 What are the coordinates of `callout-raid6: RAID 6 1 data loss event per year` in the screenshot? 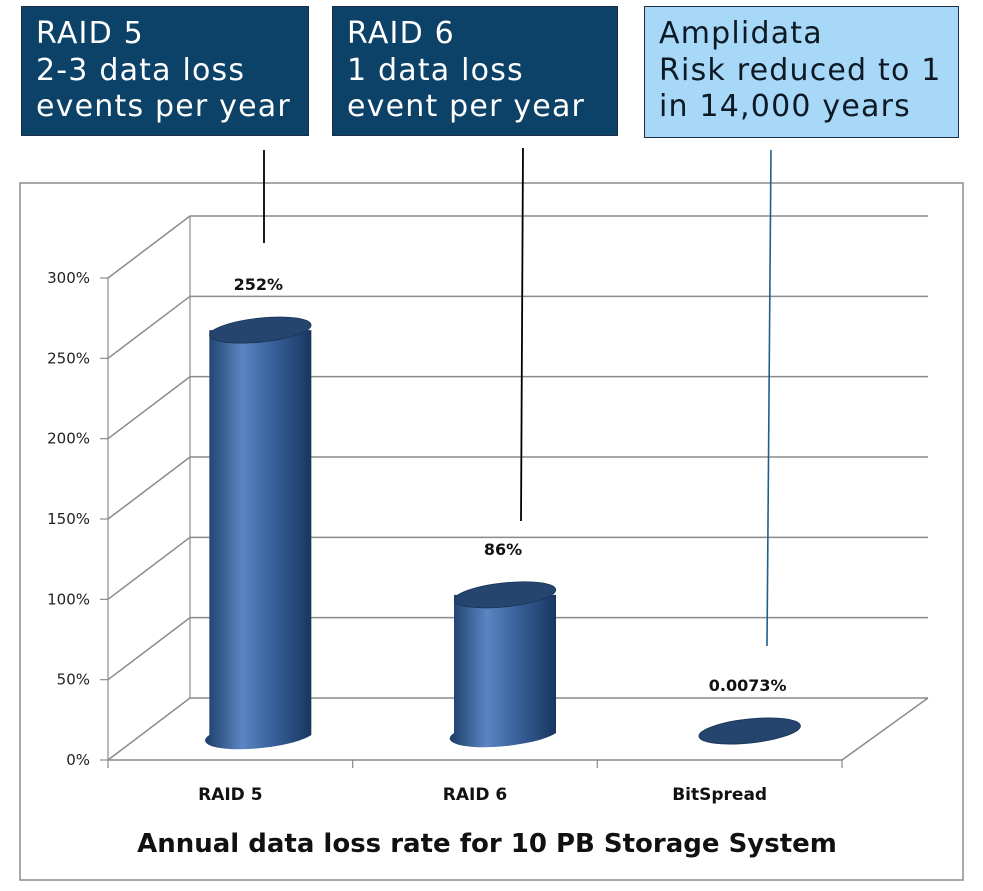 It's located at (475, 71).